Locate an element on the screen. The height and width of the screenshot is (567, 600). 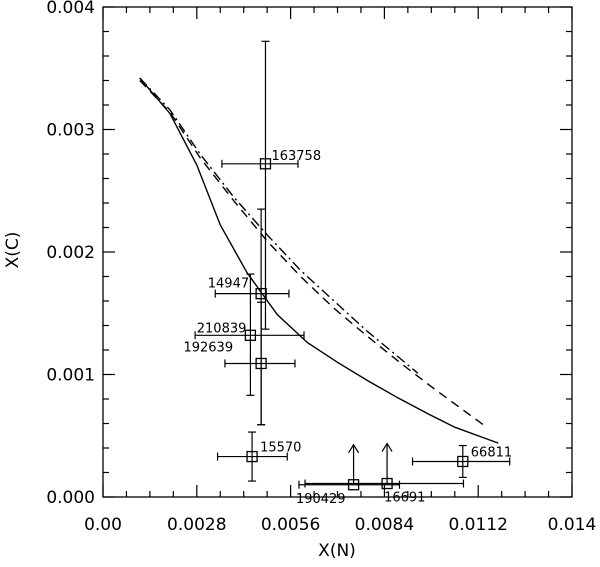
x-tick-label: 0.0028 is located at coordinates (196, 525).